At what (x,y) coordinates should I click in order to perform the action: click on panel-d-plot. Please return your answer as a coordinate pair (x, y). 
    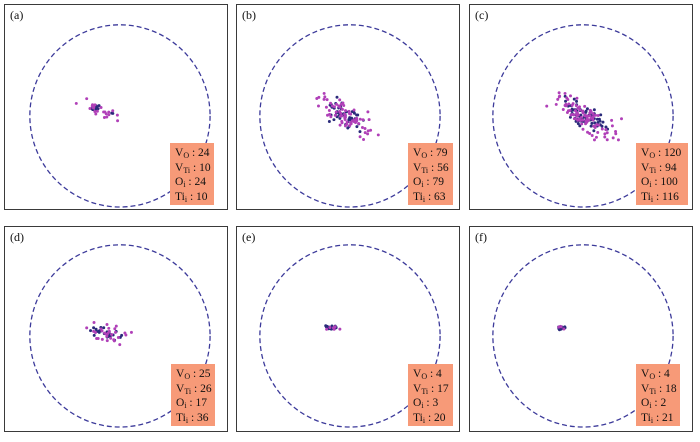
    Looking at the image, I should click on (120, 336).